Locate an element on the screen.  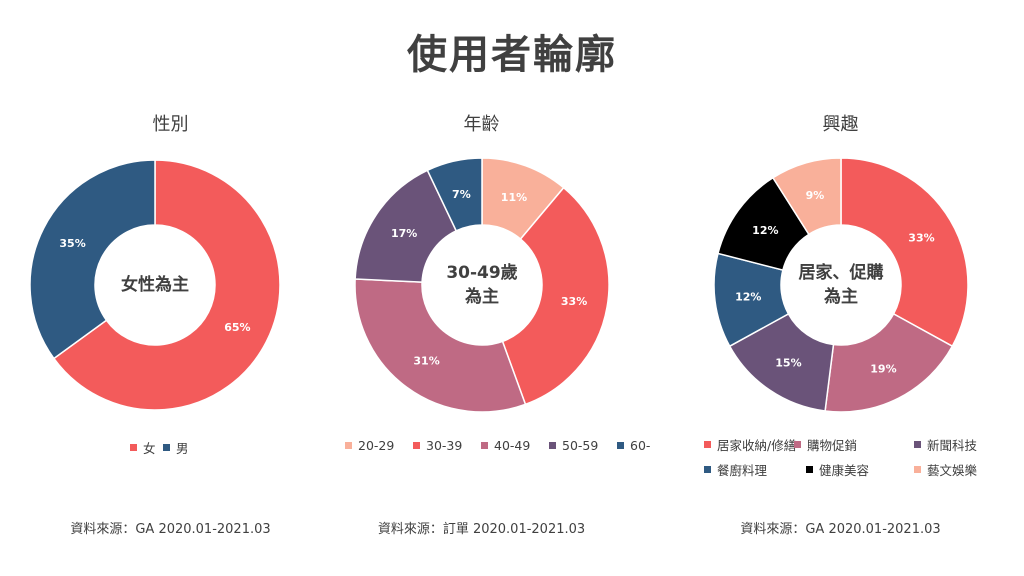
legend-item: 健康美容 is located at coordinates (837, 469).